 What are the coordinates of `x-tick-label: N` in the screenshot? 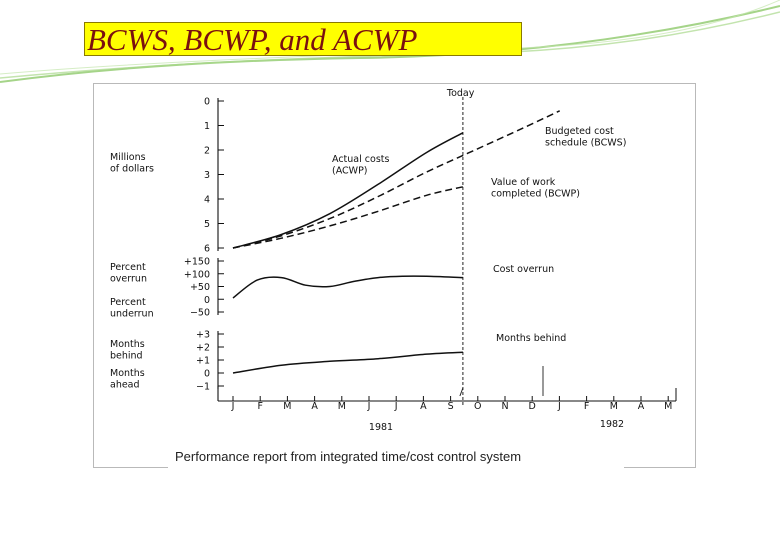 It's located at (504, 406).